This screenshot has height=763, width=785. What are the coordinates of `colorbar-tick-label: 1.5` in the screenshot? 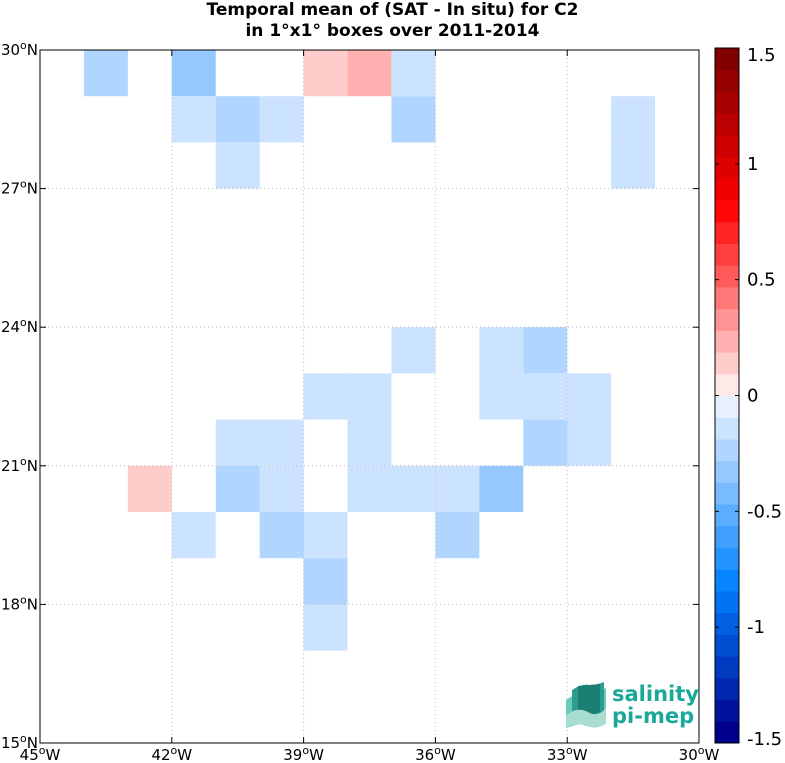 It's located at (761, 55).